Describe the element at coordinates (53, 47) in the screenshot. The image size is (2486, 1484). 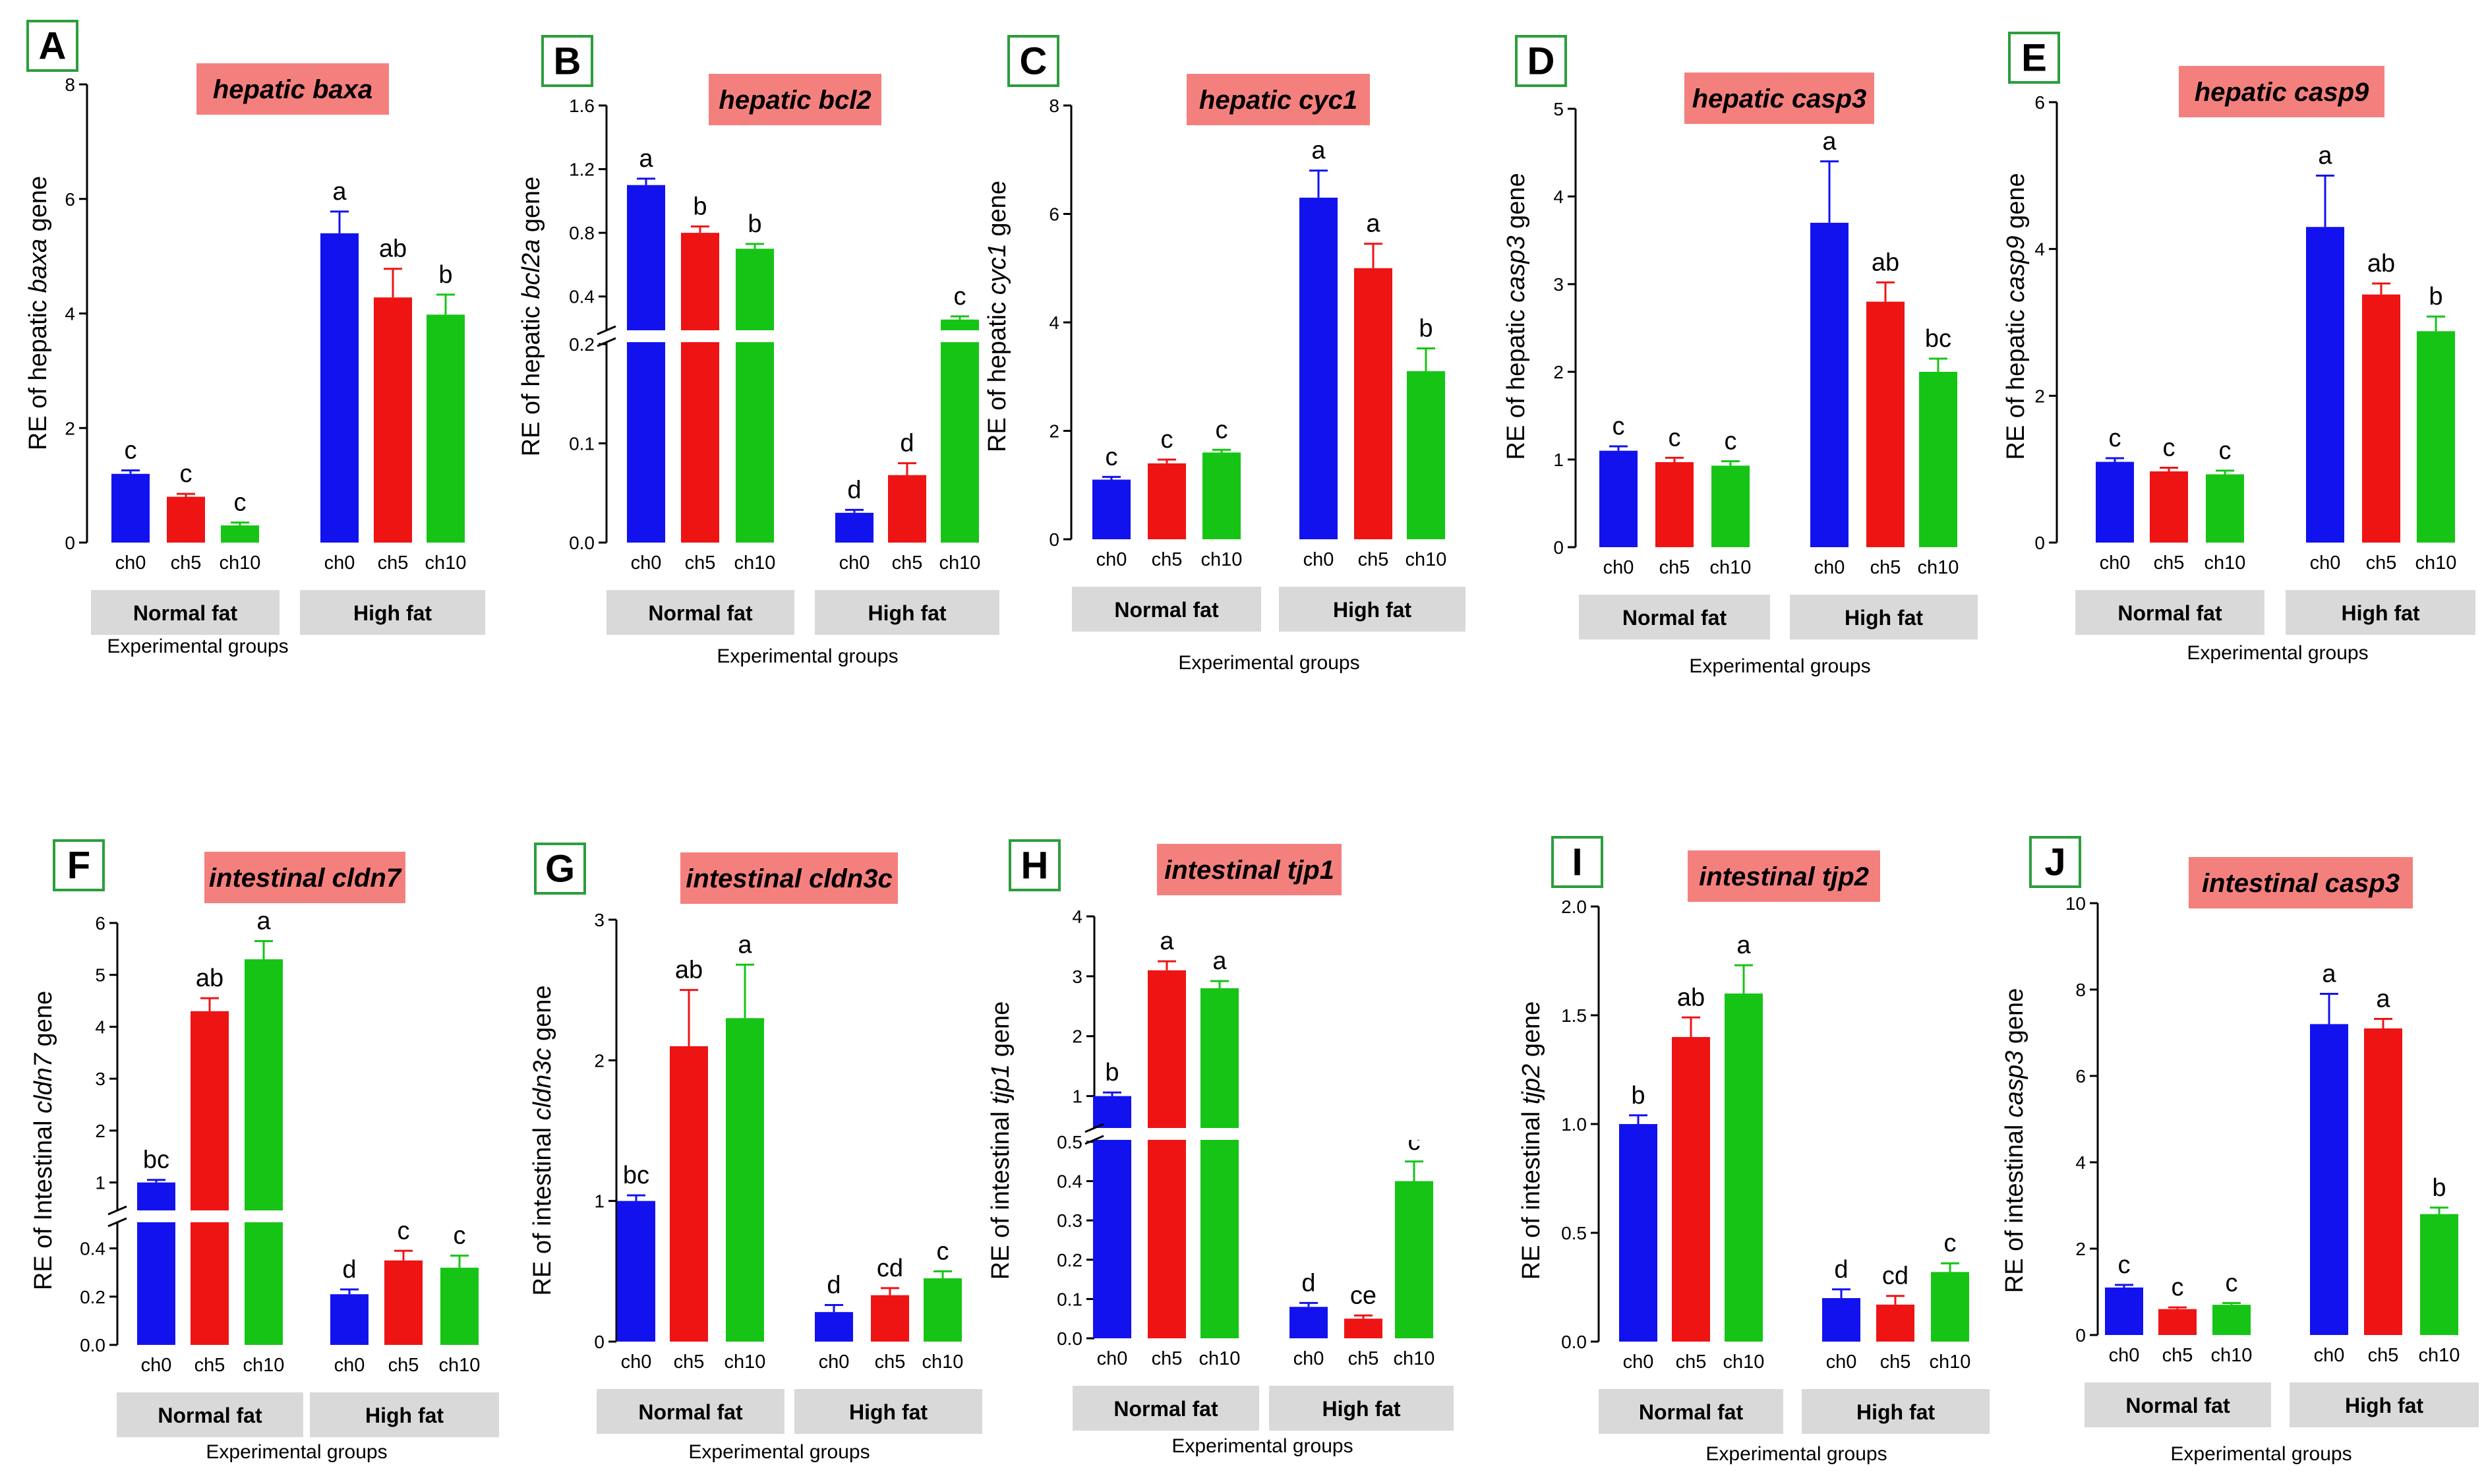
I see `panel-letter: A` at that location.